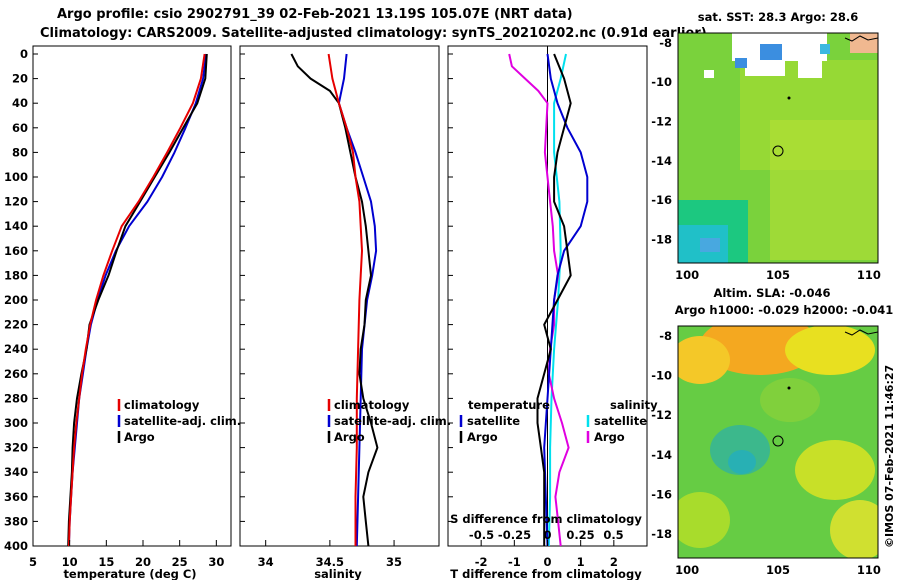  Describe the element at coordinates (493, 421) in the screenshot. I see `legend-t-satellite: satellite` at that location.